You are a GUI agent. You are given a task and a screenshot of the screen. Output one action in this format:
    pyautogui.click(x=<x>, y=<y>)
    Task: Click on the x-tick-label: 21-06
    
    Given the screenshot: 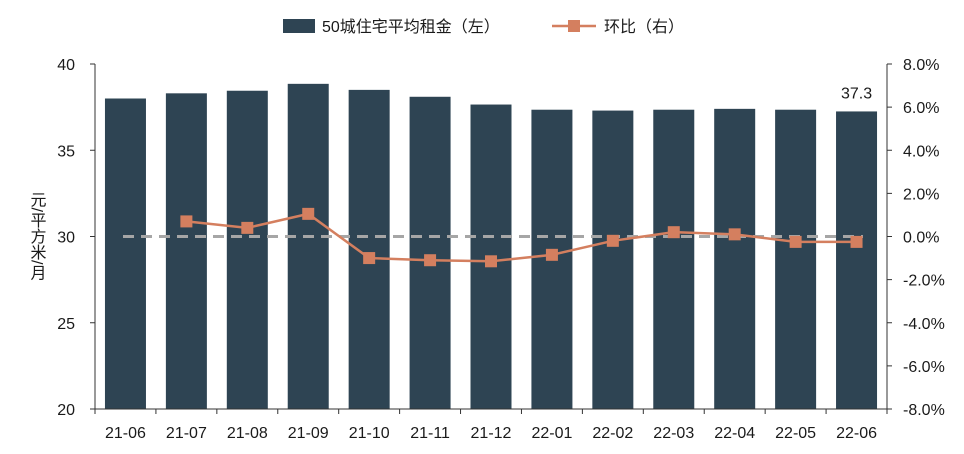 What is the action you would take?
    pyautogui.click(x=125, y=433)
    